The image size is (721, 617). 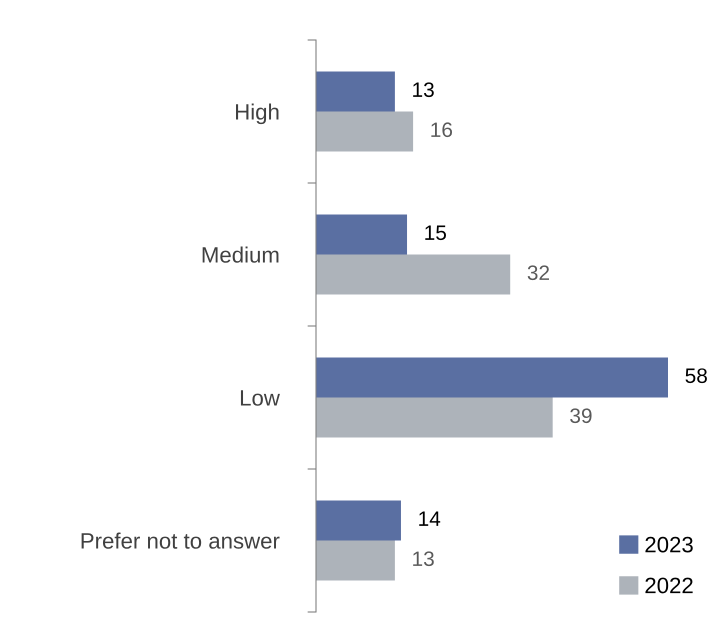 I want to click on data-label: 32, so click(x=538, y=272).